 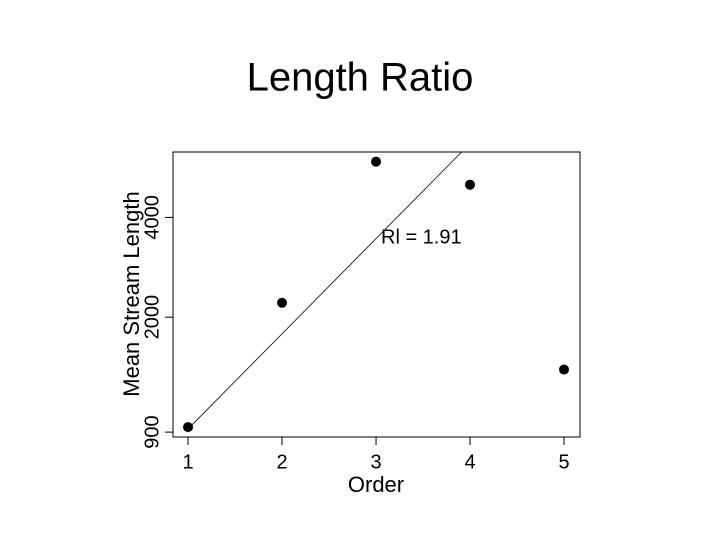 I want to click on x-tick-label: 3, so click(x=375, y=462).